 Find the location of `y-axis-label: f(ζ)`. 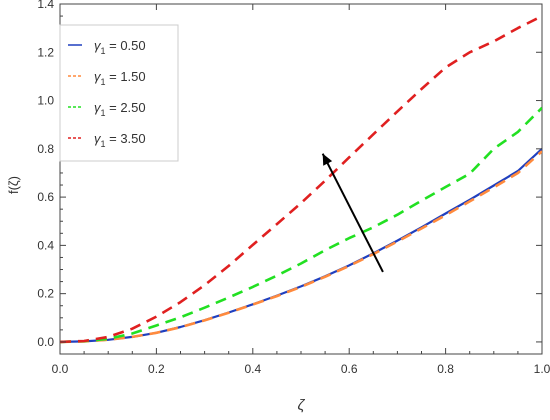

y-axis-label: f(ζ) is located at coordinates (13, 185).